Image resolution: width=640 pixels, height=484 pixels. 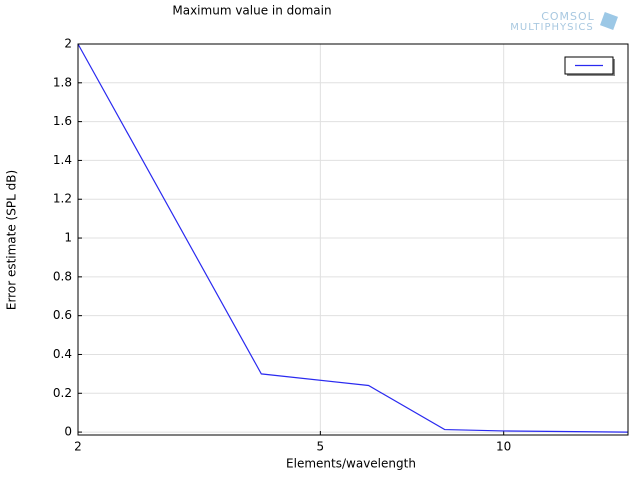 What do you see at coordinates (62, 199) in the screenshot?
I see `y-tick-label: 1.2` at bounding box center [62, 199].